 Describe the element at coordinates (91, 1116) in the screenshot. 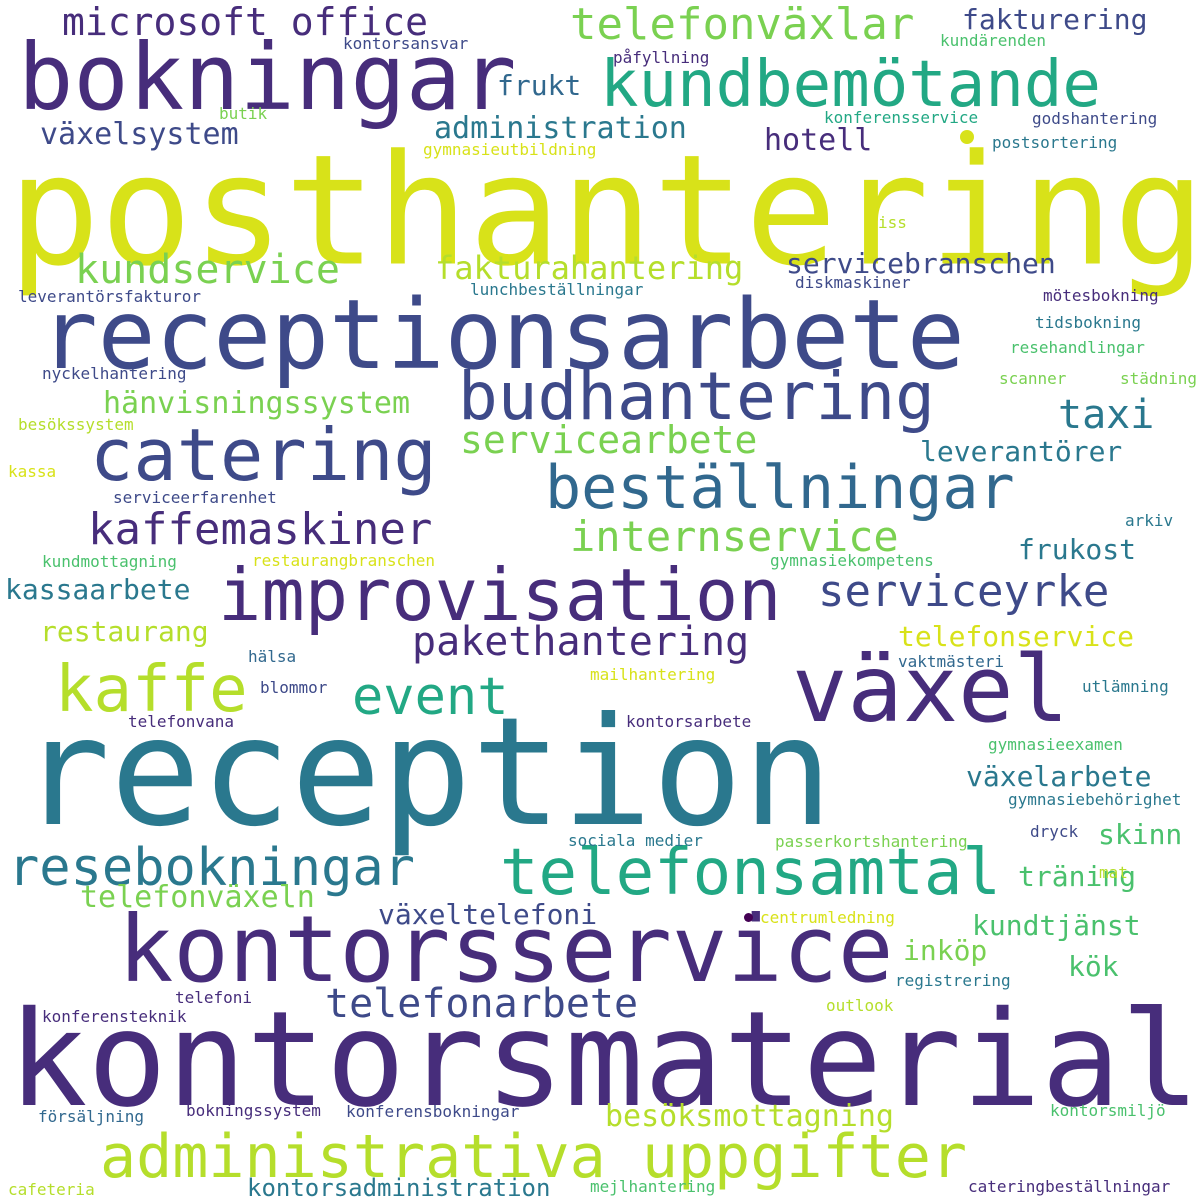

I see `word-forsaljning: försäljning` at that location.